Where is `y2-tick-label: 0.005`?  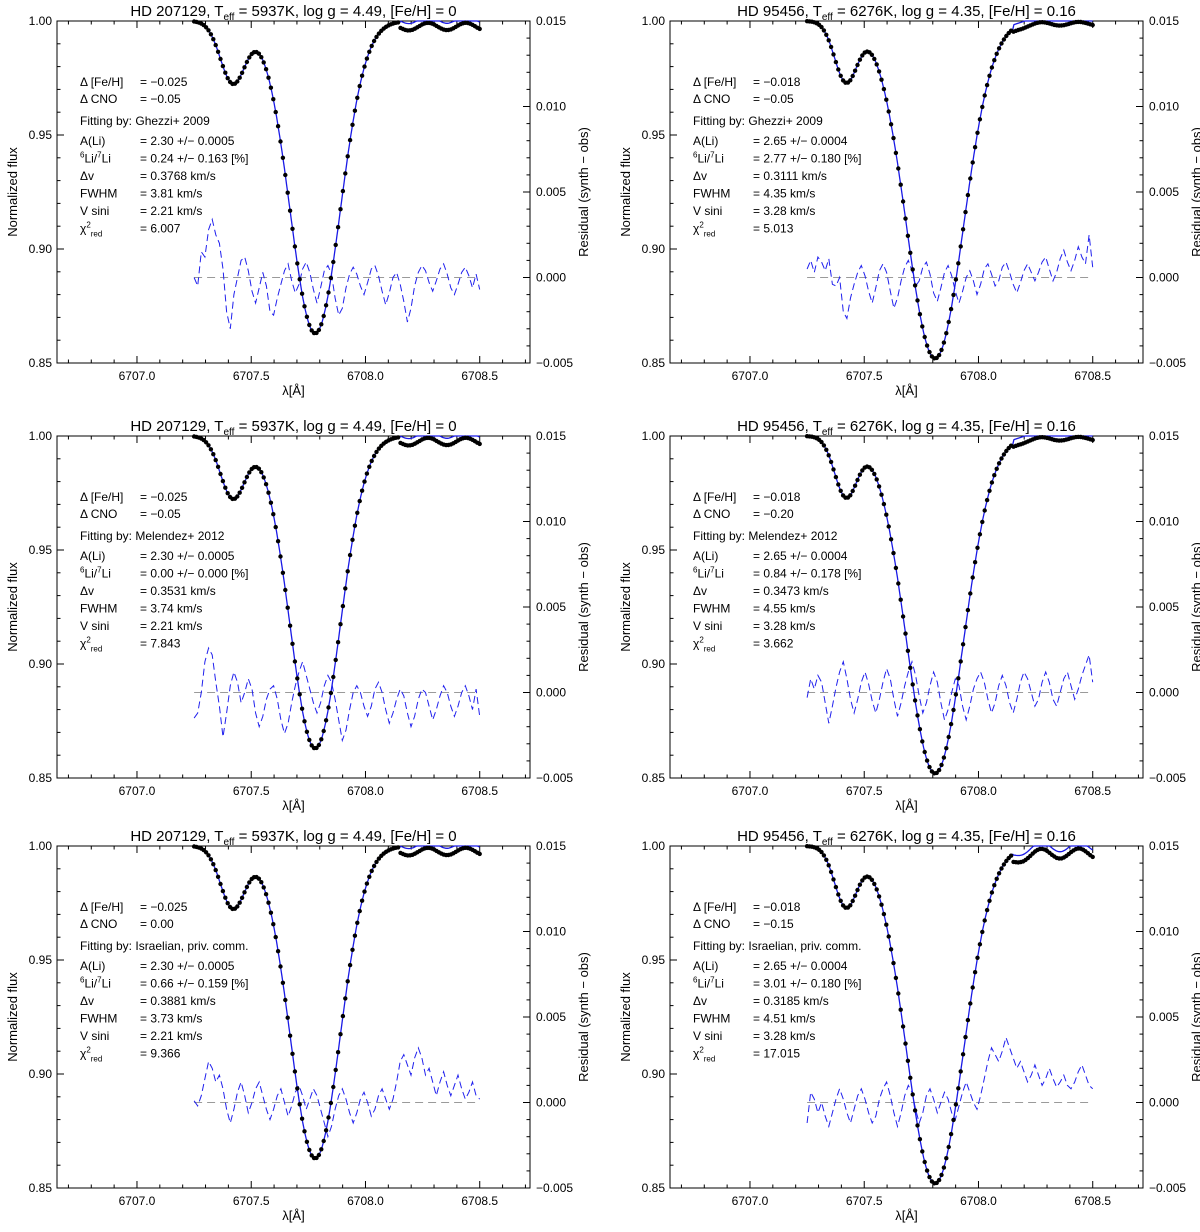
y2-tick-label: 0.005 is located at coordinates (1164, 607).